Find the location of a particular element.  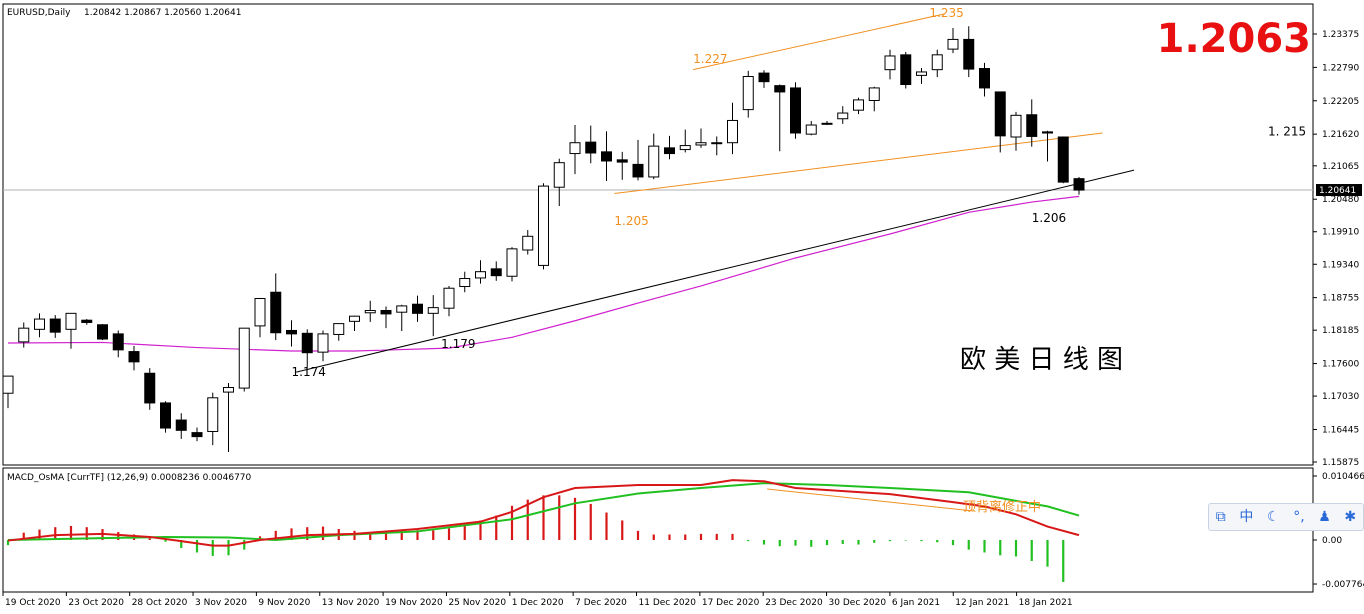

punctuation-icon: °, is located at coordinates (1299, 517).